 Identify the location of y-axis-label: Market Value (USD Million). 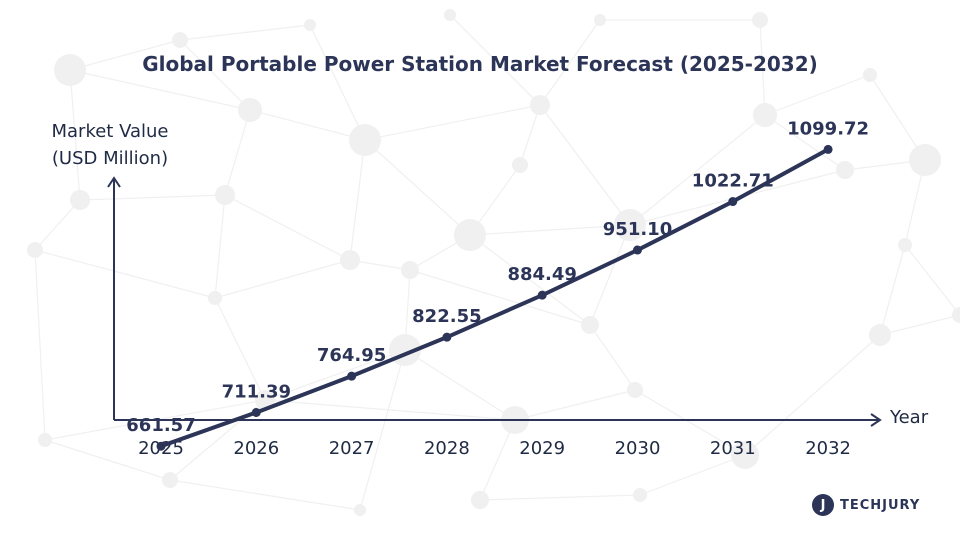
(110, 145).